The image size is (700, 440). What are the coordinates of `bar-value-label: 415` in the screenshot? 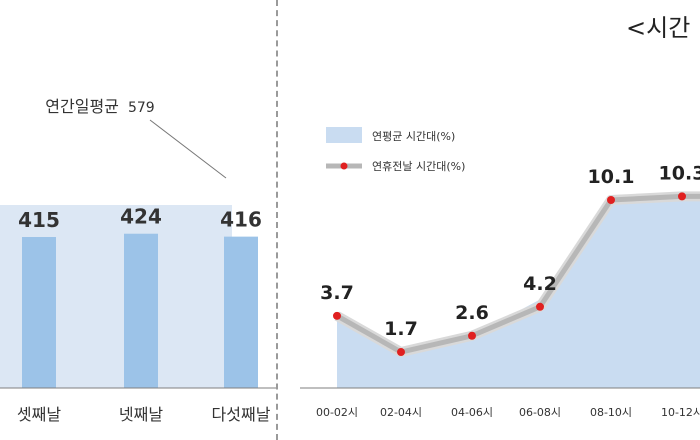 It's located at (39, 220).